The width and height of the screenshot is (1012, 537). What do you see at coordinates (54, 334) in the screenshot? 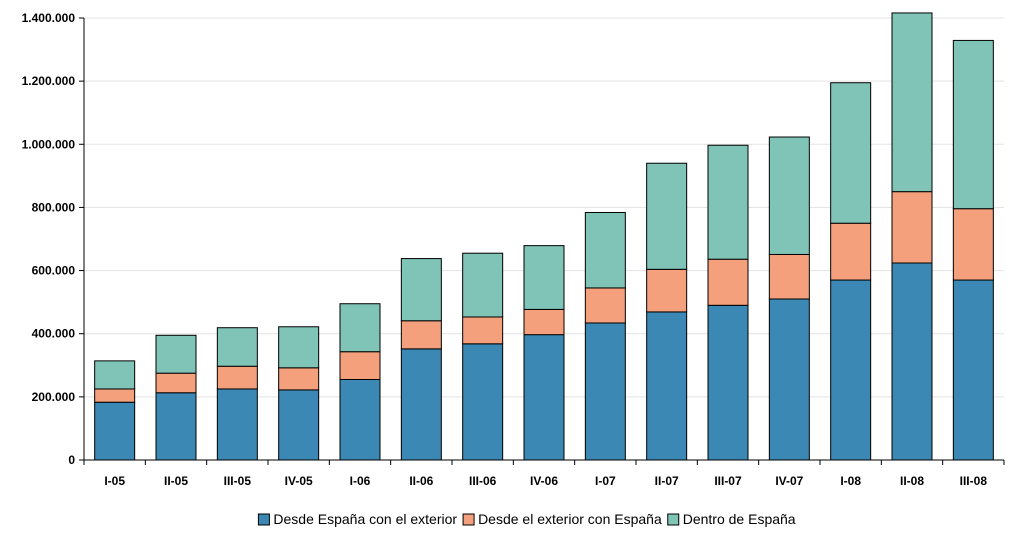
I see `y-tick-label: 400.000` at bounding box center [54, 334].